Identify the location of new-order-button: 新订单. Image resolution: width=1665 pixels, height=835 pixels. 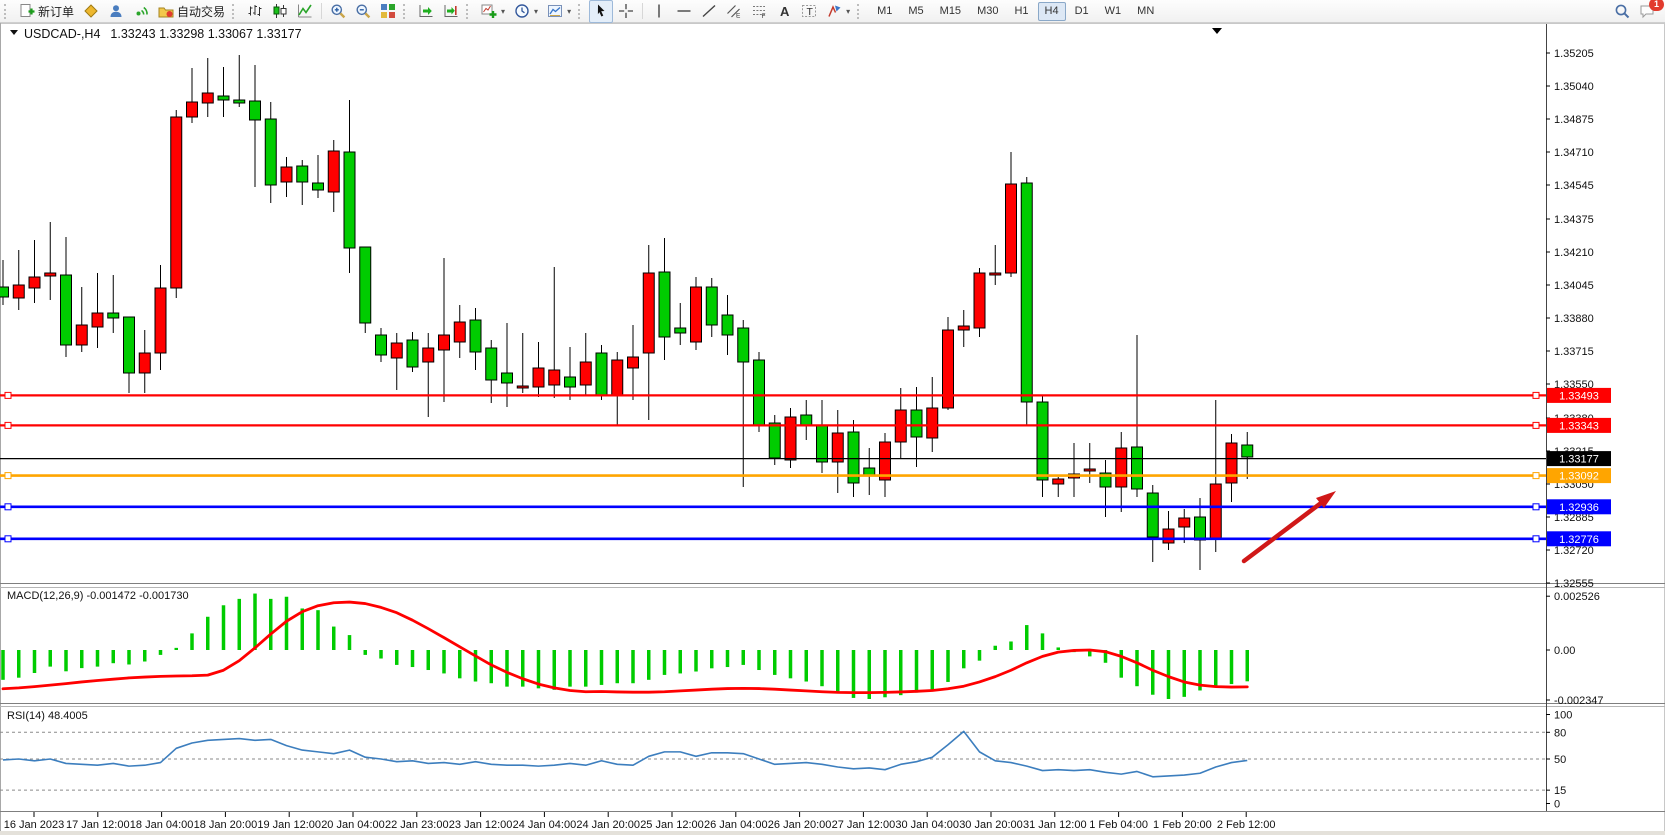
(46, 11).